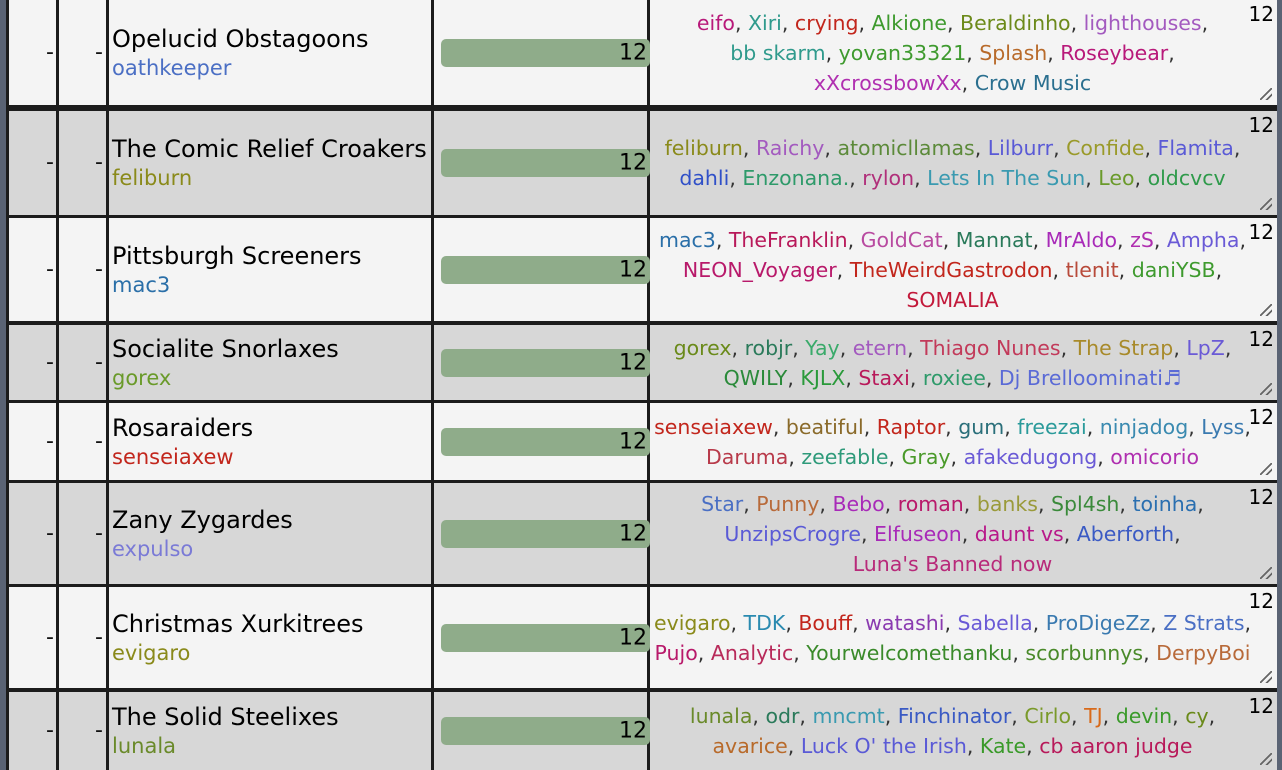  I want to click on roster-member: Aberforth, so click(1125, 533).